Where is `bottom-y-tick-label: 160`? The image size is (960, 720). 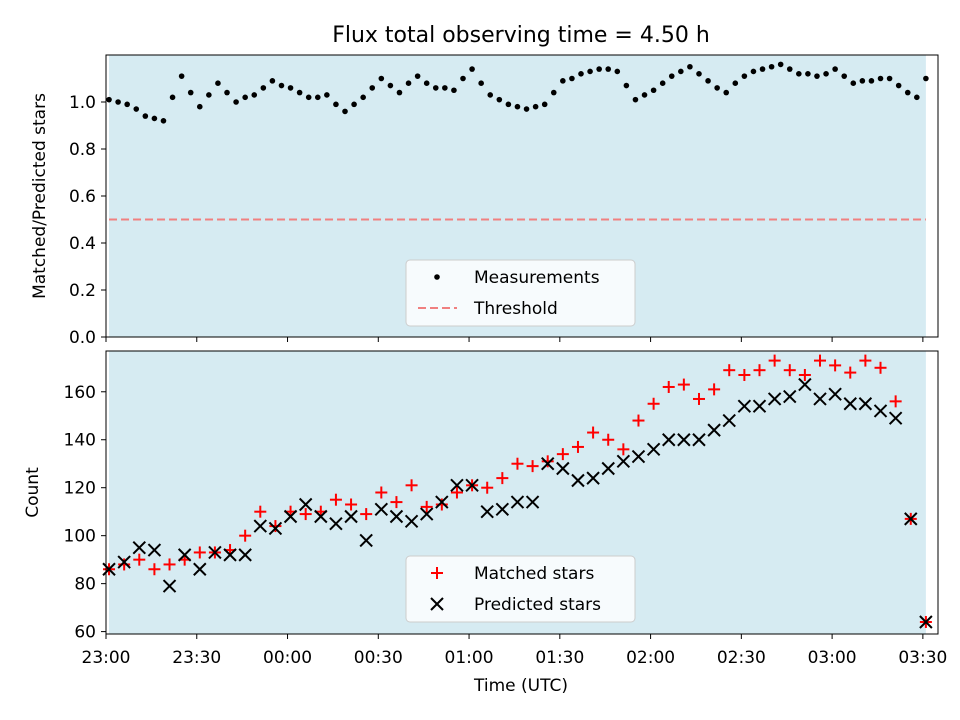
bottom-y-tick-label: 160 is located at coordinates (80, 393).